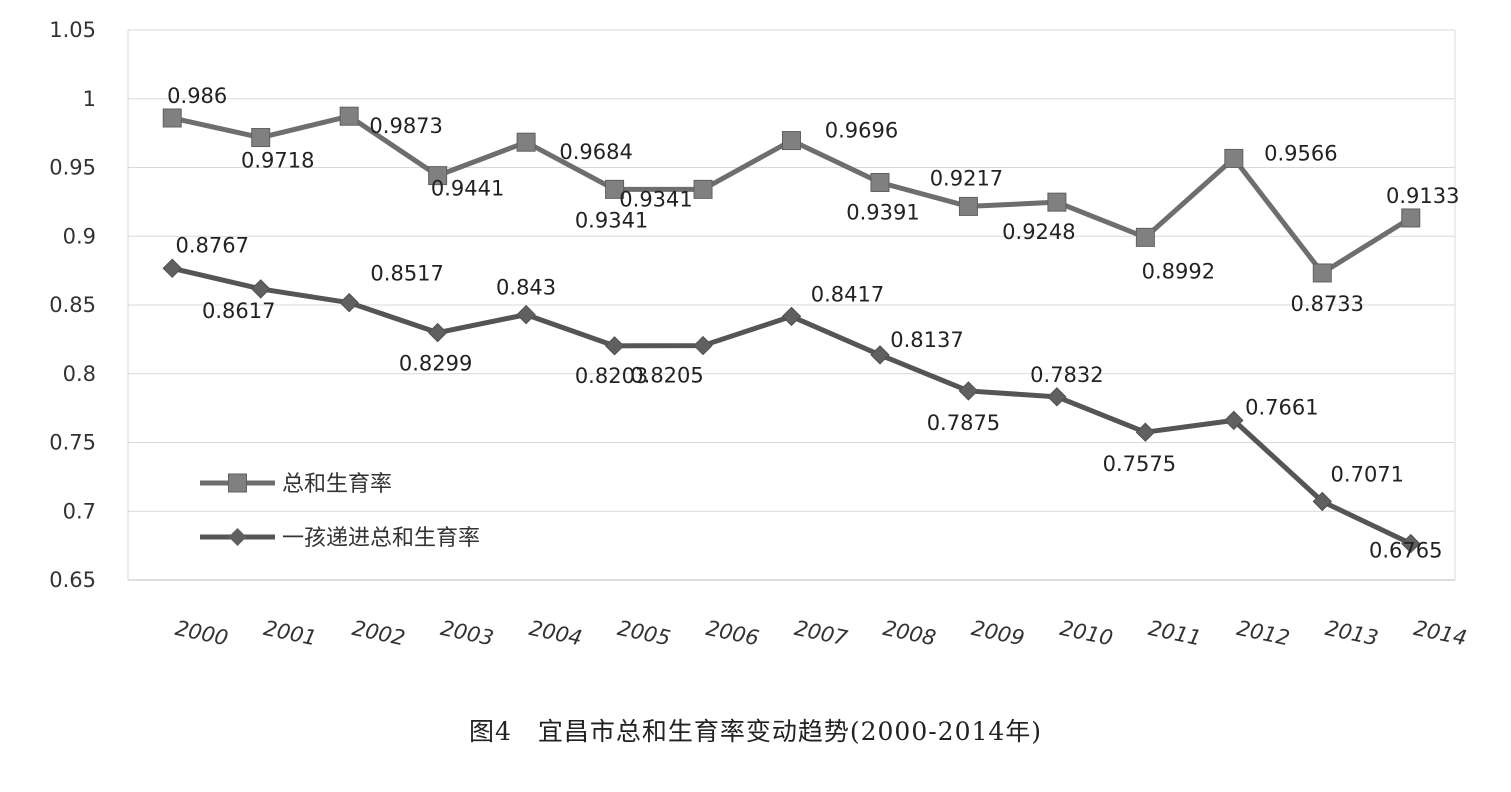 The height and width of the screenshot is (792, 1511). Describe the element at coordinates (1367, 474) in the screenshot. I see `data-label: 0.7071` at that location.